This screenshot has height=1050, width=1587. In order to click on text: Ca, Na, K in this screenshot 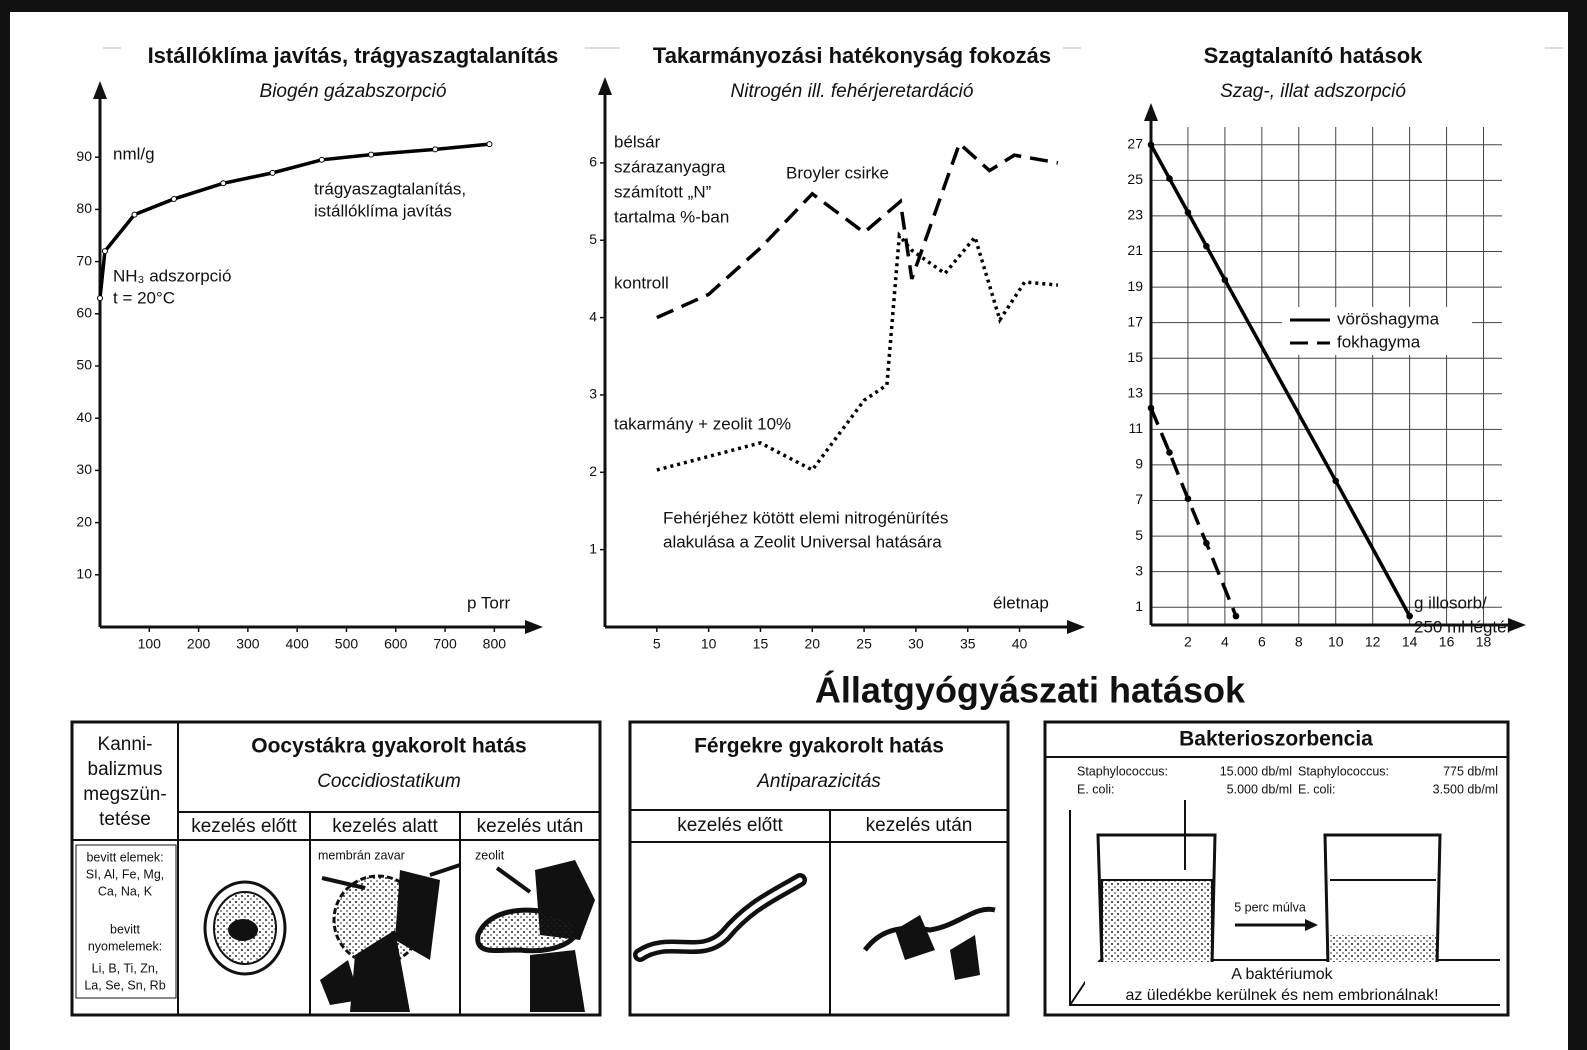, I will do `click(125, 891)`.